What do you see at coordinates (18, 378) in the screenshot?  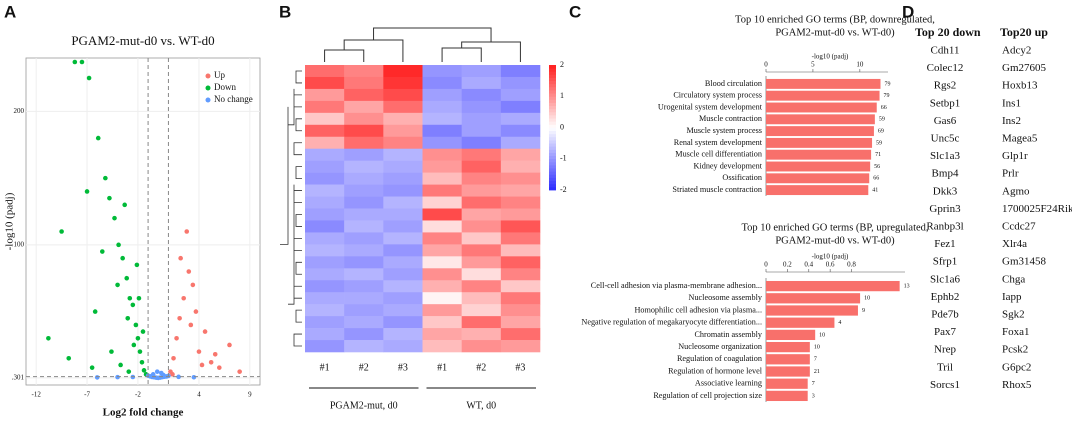 I see `y-tick-label: .301` at bounding box center [18, 378].